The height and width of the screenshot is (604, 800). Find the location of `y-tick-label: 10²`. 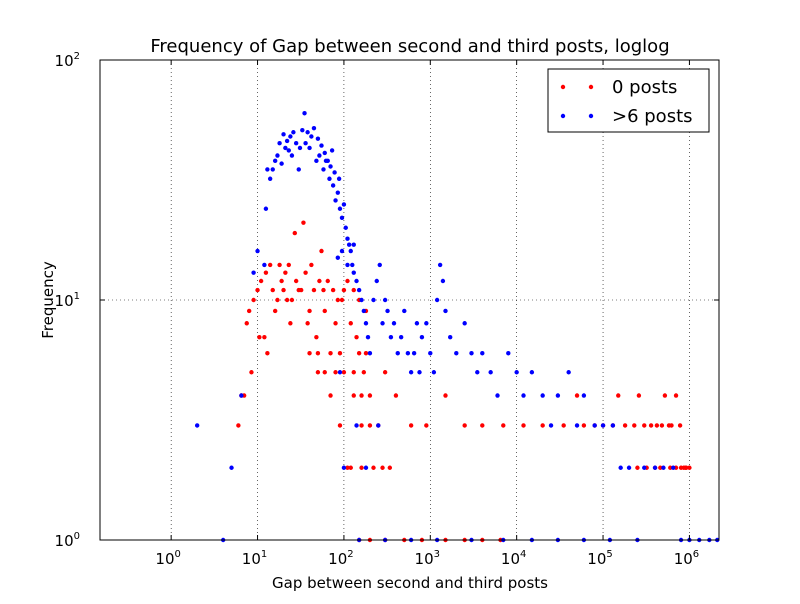

y-tick-label: 10² is located at coordinates (67, 60).